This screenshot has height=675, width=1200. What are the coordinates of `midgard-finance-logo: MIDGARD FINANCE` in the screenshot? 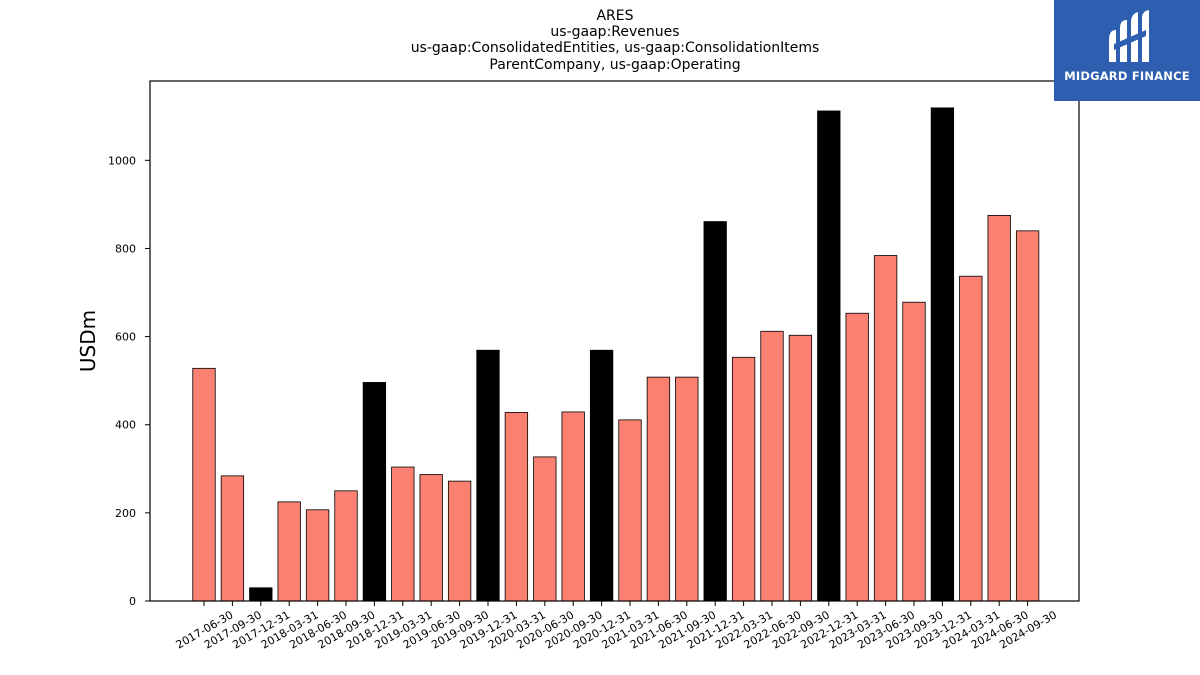 It's located at (1127, 50).